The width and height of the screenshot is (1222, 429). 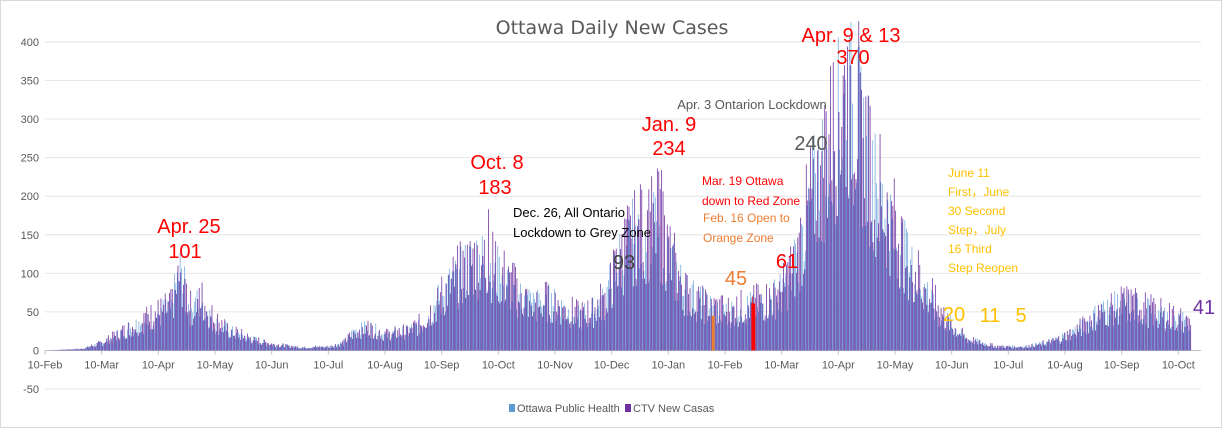 What do you see at coordinates (31, 390) in the screenshot?
I see `y-tick-label: -50` at bounding box center [31, 390].